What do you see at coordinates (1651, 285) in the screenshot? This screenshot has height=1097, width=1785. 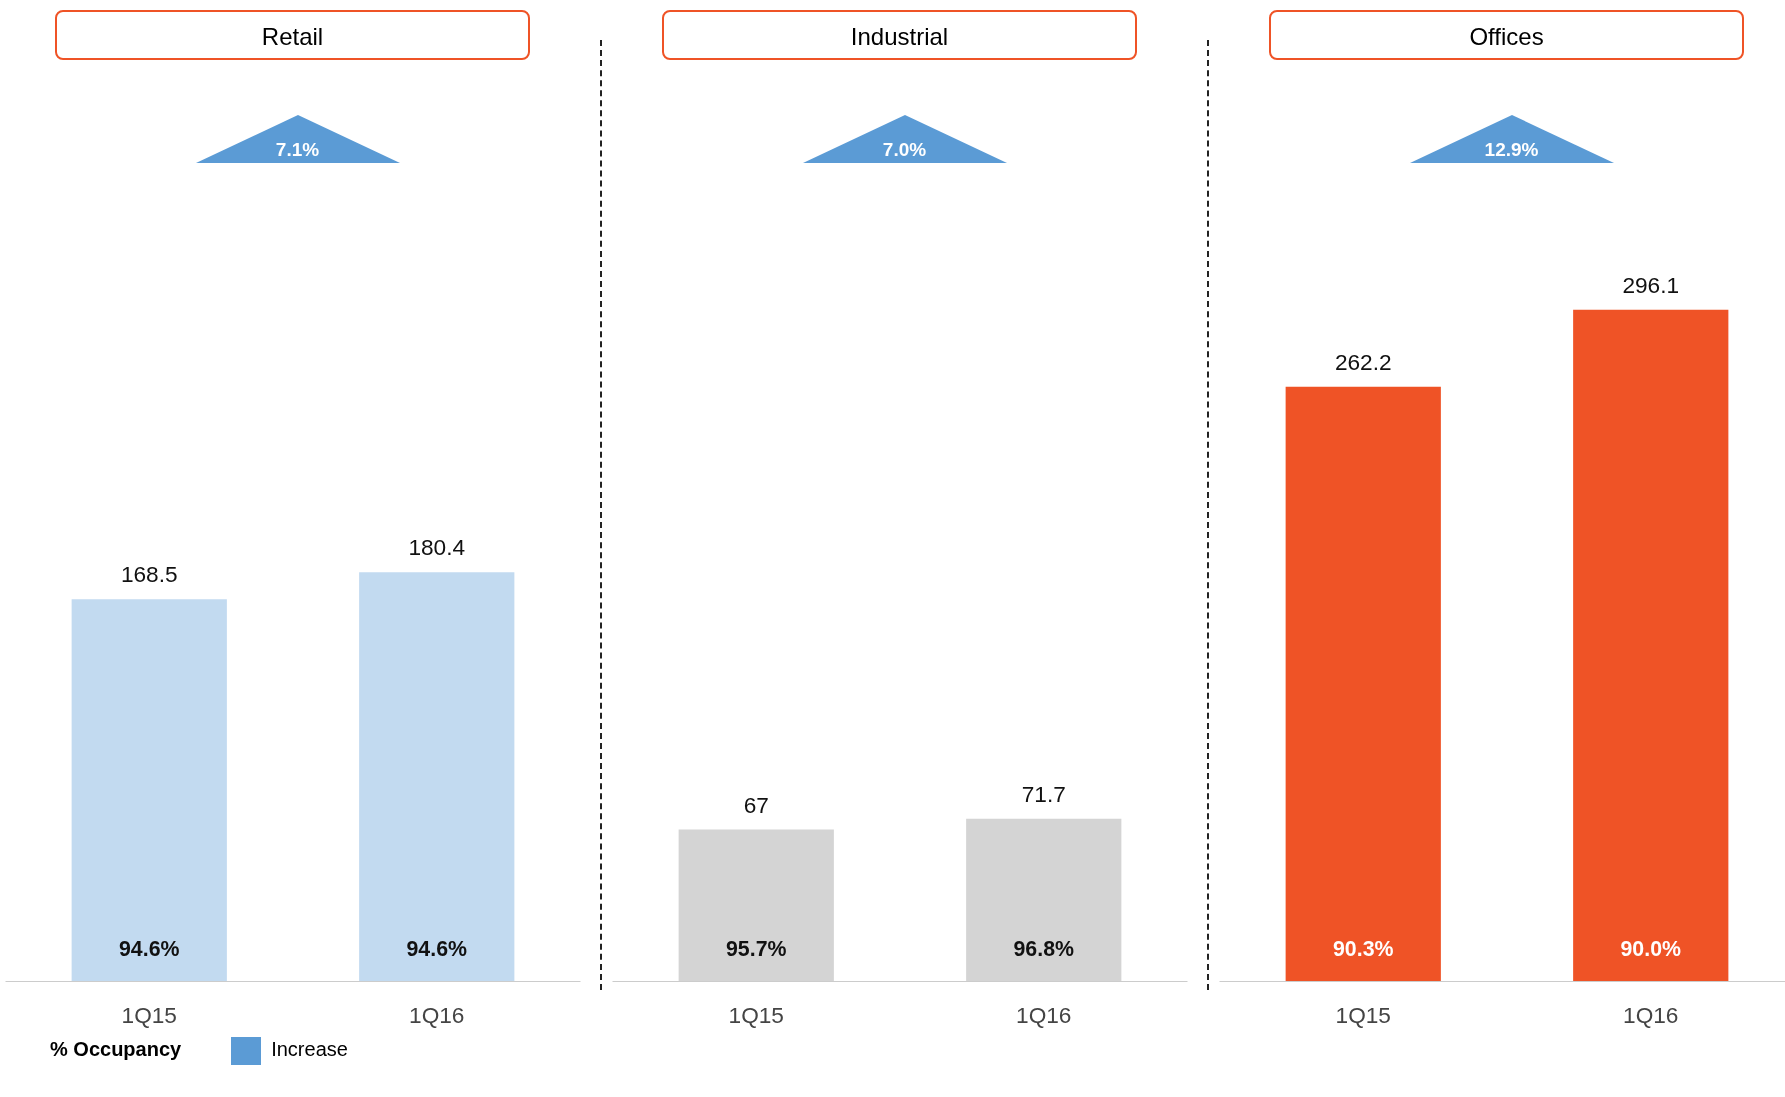 I see `data-label: 296.1` at bounding box center [1651, 285].